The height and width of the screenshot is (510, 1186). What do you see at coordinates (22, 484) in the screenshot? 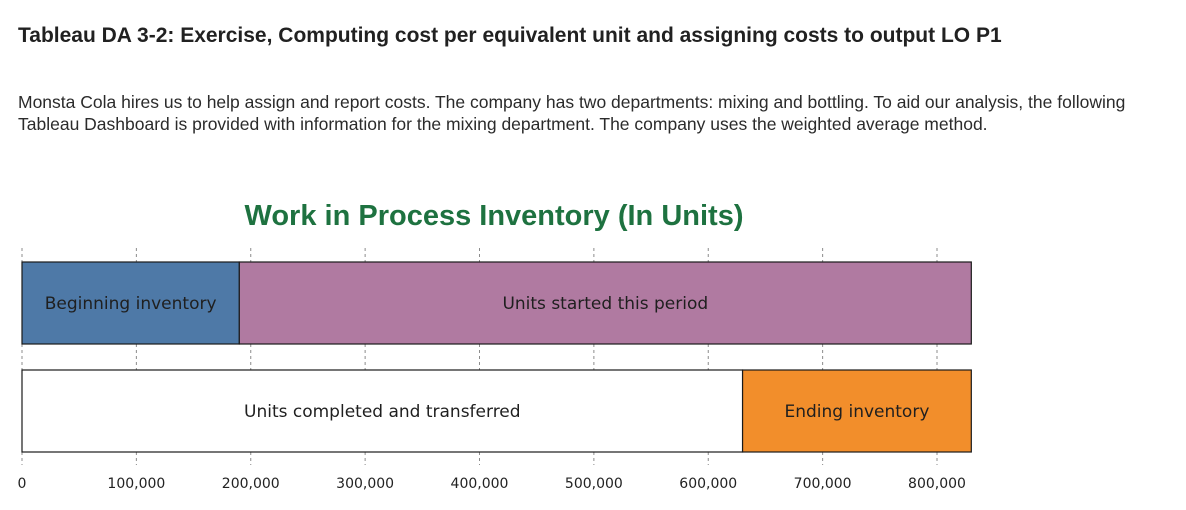
I see `x-tick-label: 0` at bounding box center [22, 484].